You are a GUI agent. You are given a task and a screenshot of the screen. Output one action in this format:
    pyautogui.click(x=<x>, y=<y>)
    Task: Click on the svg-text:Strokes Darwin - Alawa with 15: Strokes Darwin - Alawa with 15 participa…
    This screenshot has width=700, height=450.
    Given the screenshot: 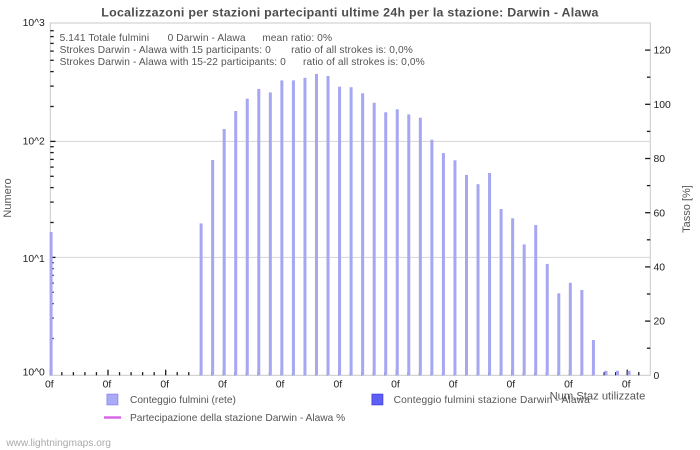 What is the action you would take?
    pyautogui.click(x=166, y=50)
    